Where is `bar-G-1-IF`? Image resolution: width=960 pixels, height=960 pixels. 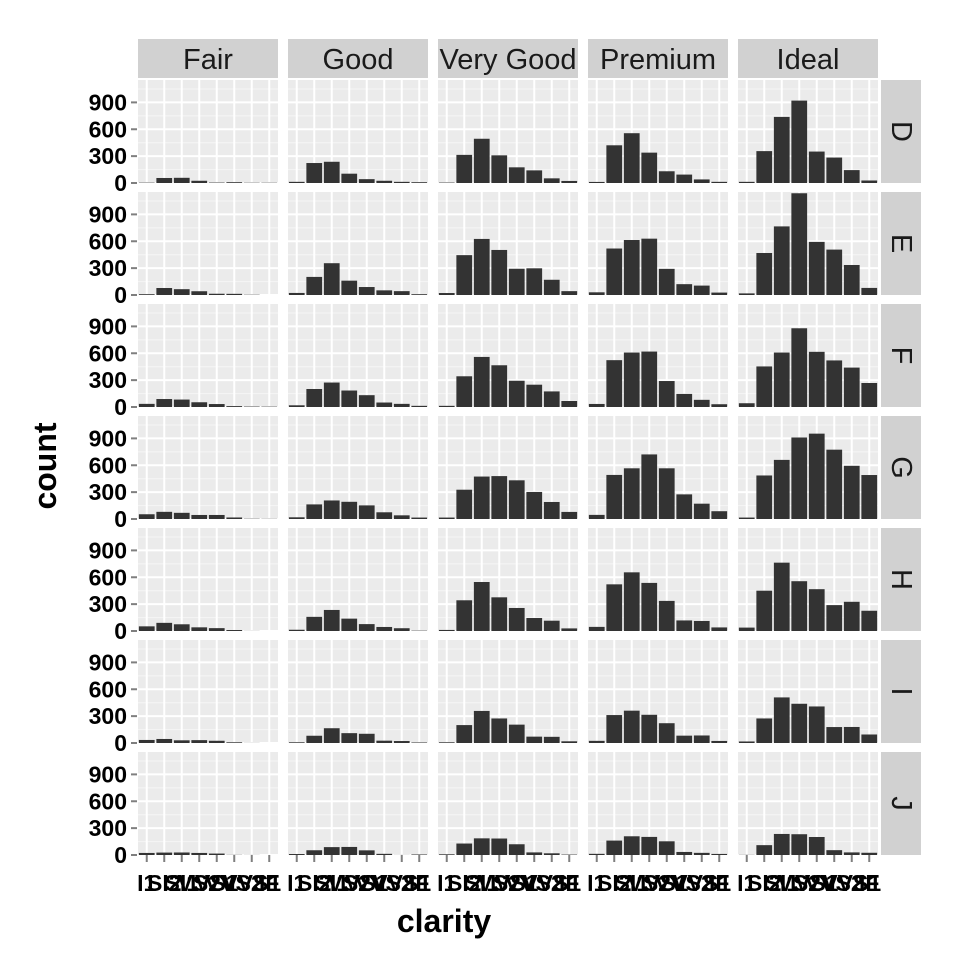
bar-G-1-IF is located at coordinates (419, 518).